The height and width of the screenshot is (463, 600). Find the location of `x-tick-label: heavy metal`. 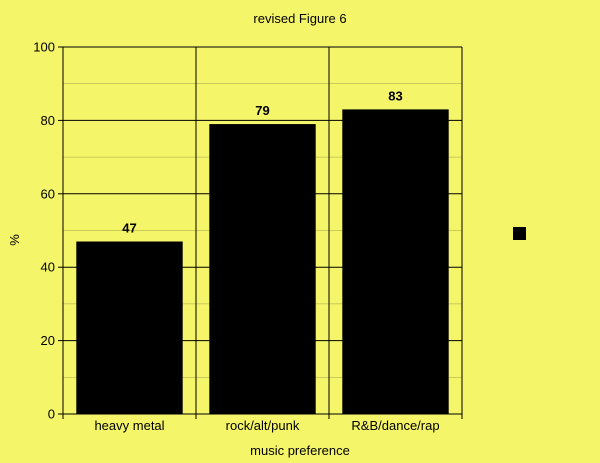

x-tick-label: heavy metal is located at coordinates (129, 425).